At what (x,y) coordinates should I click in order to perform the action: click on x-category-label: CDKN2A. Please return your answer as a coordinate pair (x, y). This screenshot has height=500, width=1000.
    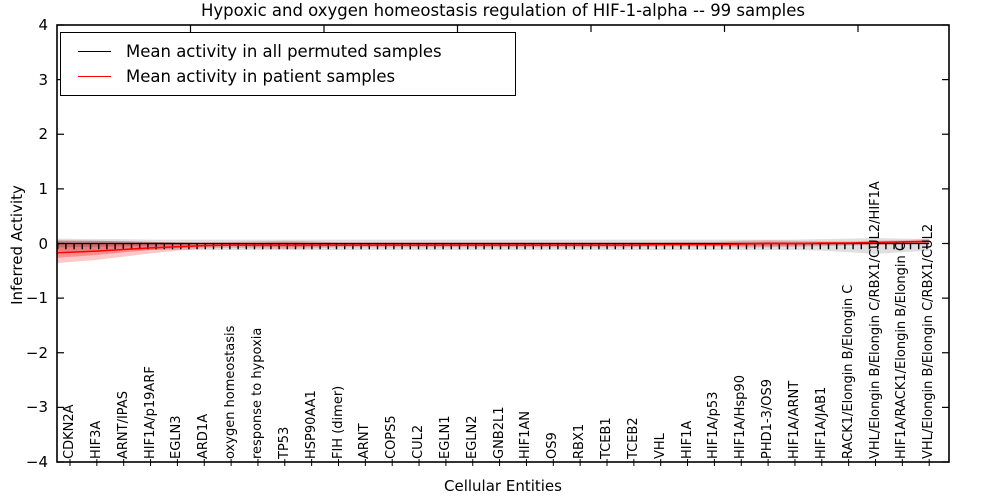
    Looking at the image, I should click on (69, 431).